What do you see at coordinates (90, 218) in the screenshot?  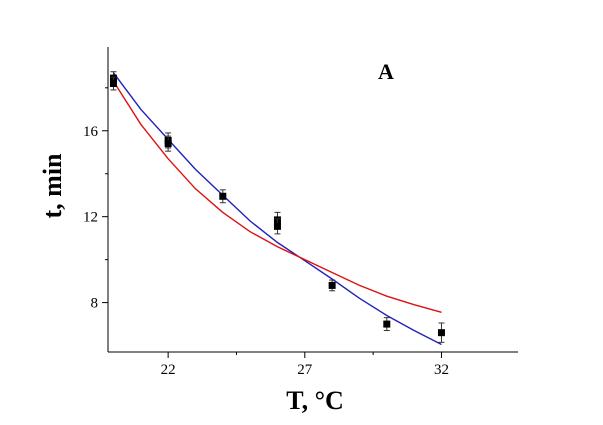 I see `y-tick-label: 12` at bounding box center [90, 218].